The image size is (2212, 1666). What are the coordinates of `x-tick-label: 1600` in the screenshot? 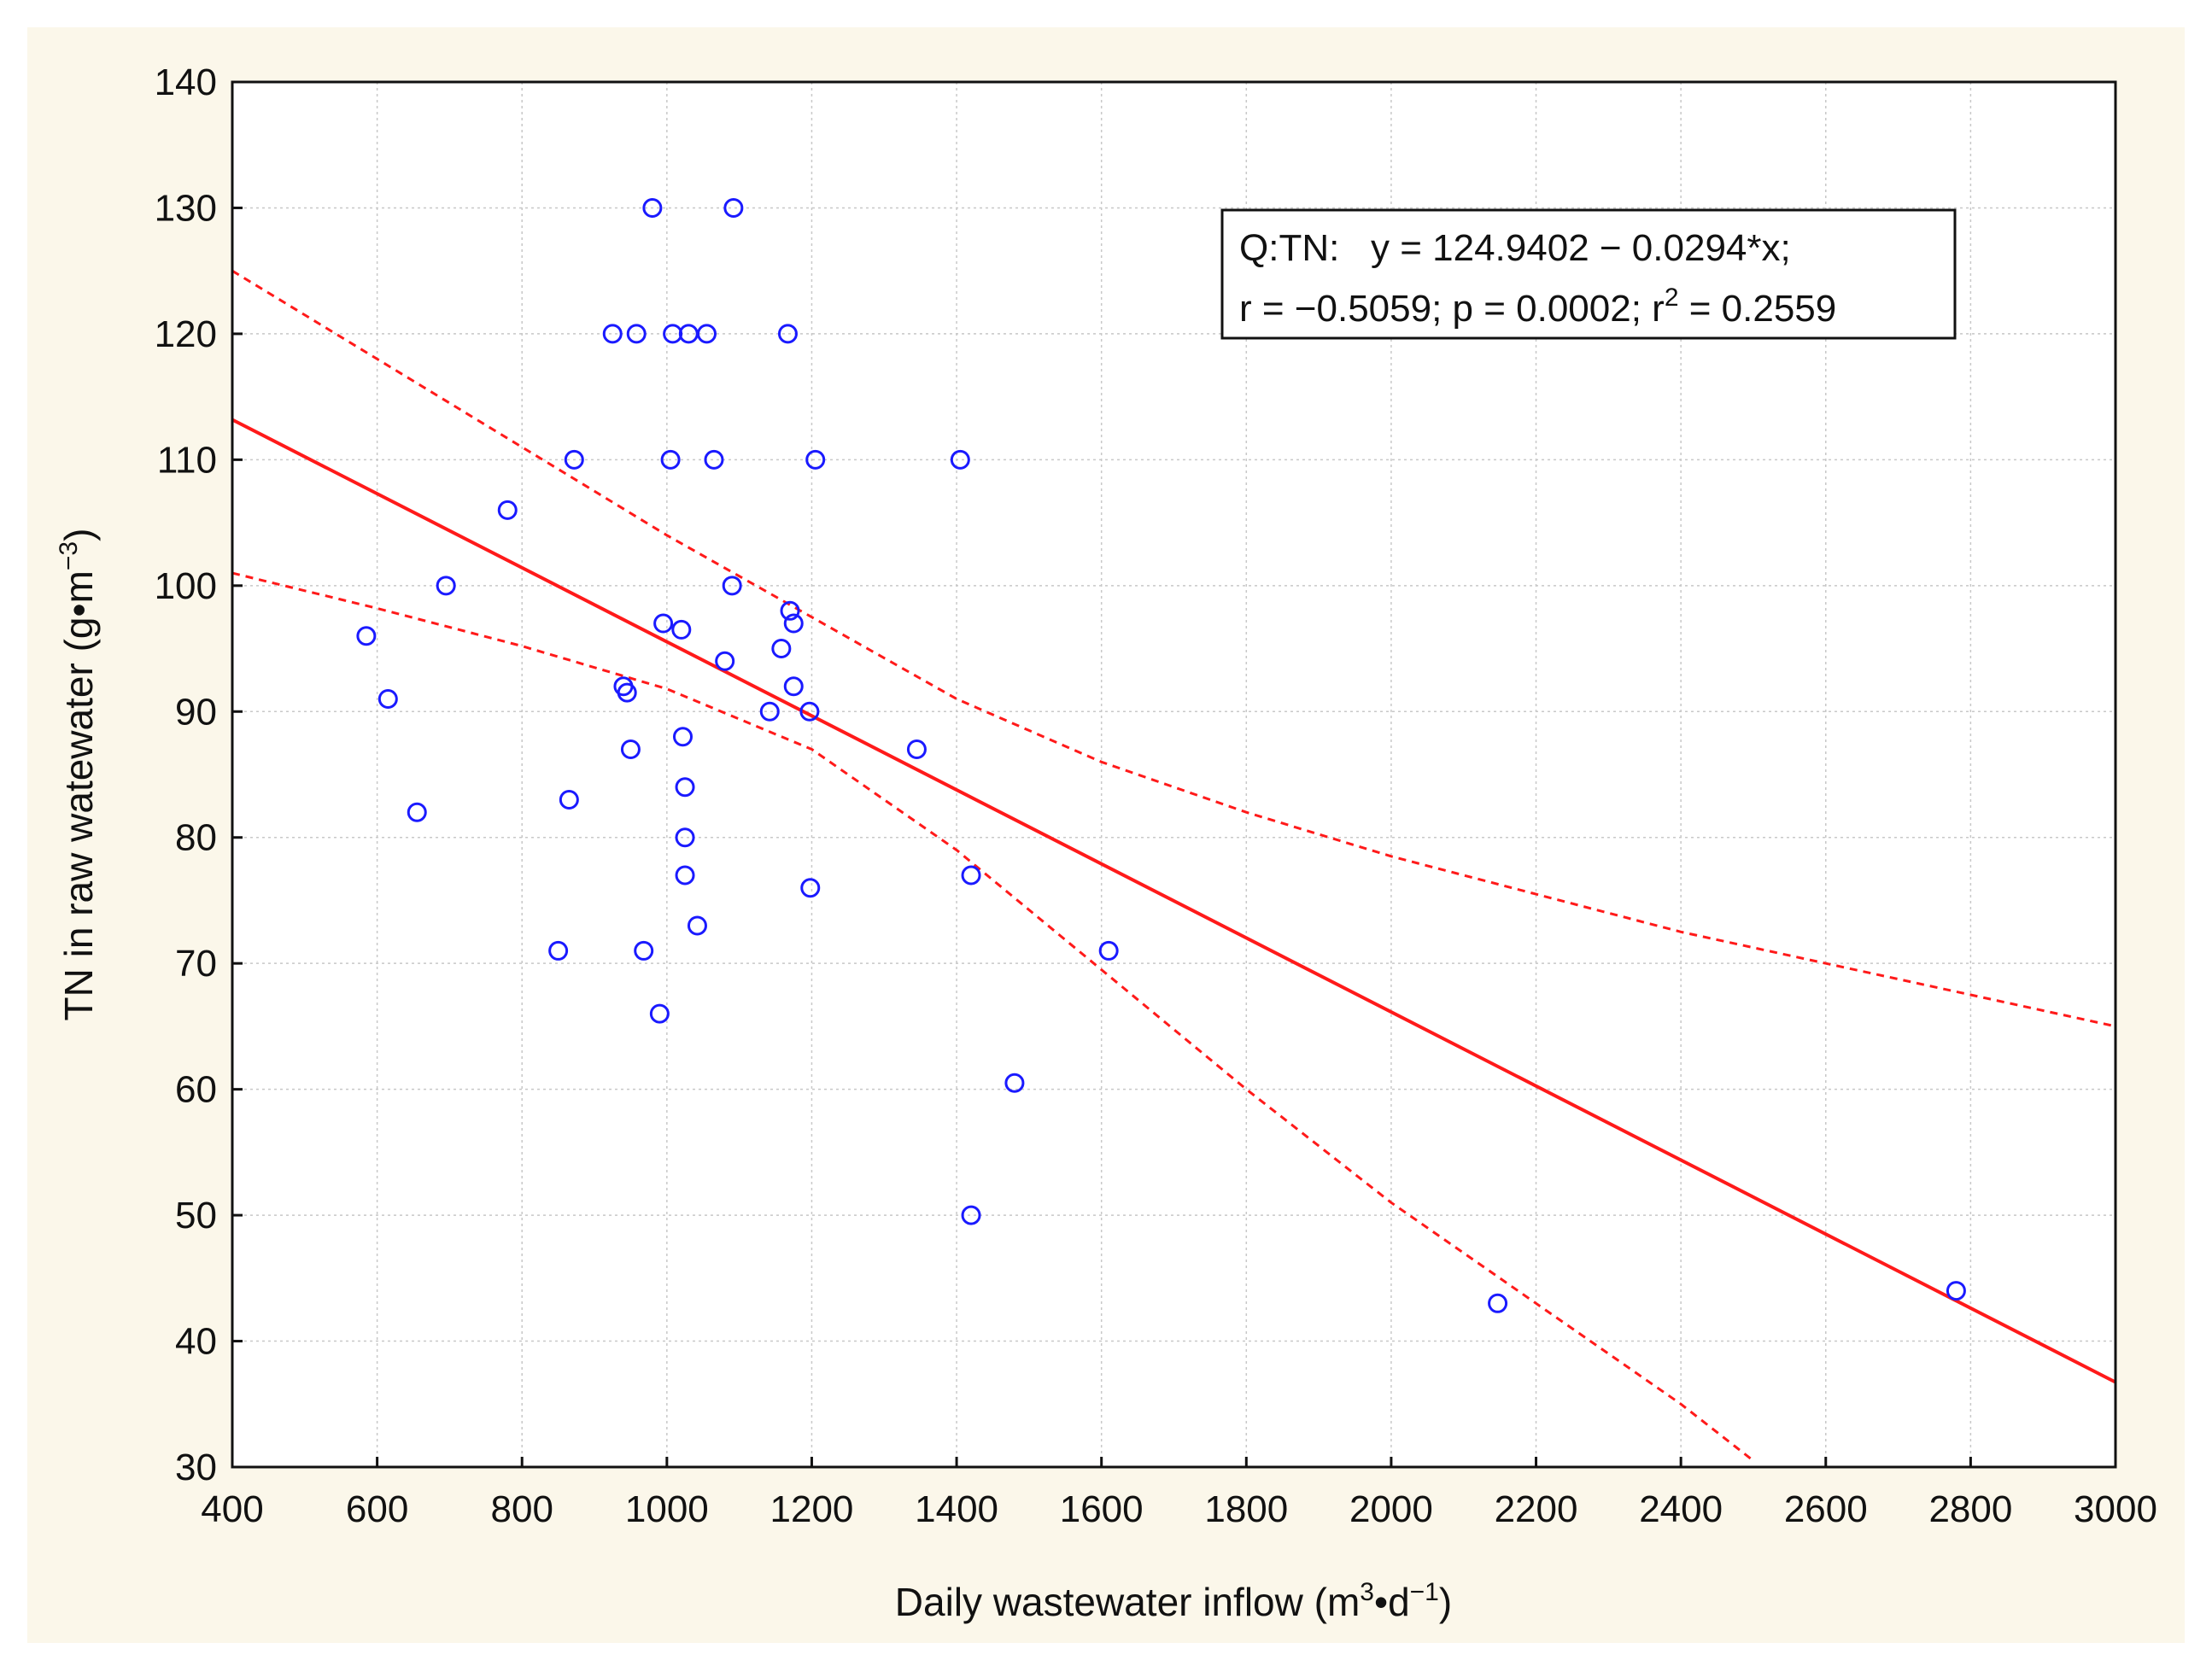 It's located at (1102, 1509).